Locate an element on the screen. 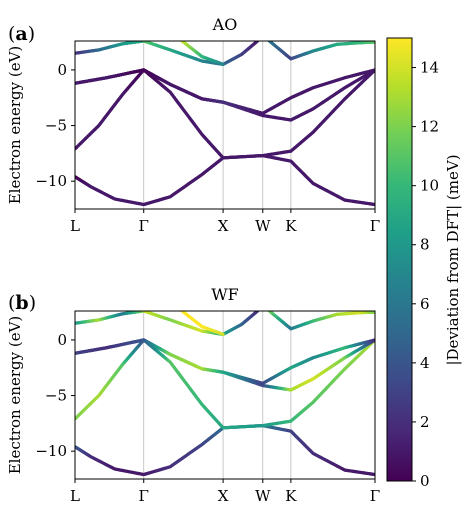 The image size is (469, 510). colorbar-ticks: 0 2 4 6 8 10 12 14 is located at coordinates (425, 274).